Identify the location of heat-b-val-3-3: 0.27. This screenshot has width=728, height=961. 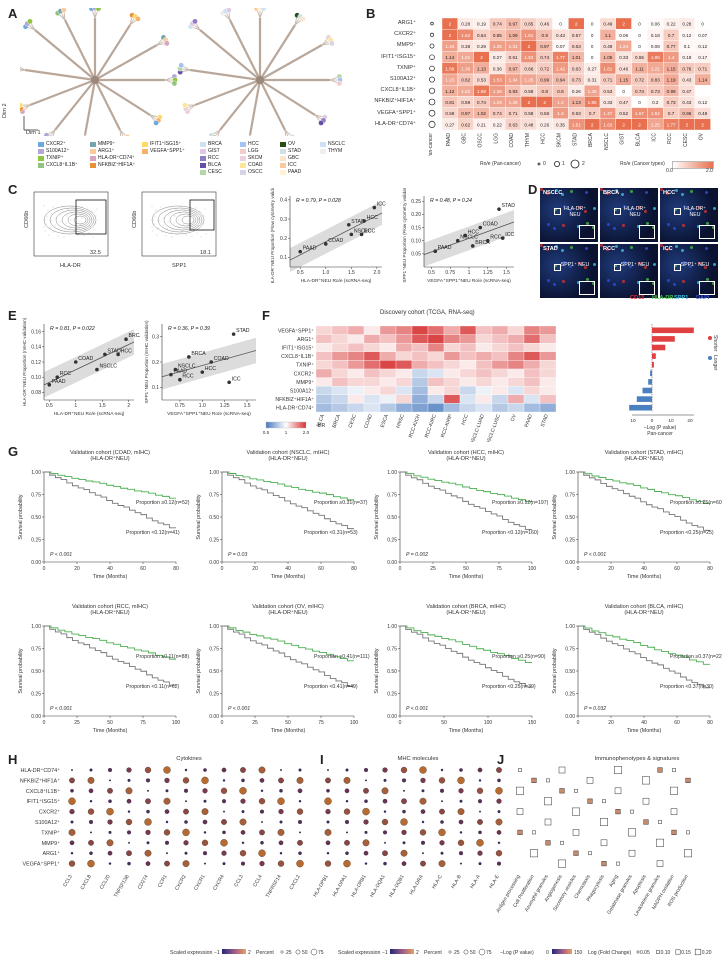
(497, 57).